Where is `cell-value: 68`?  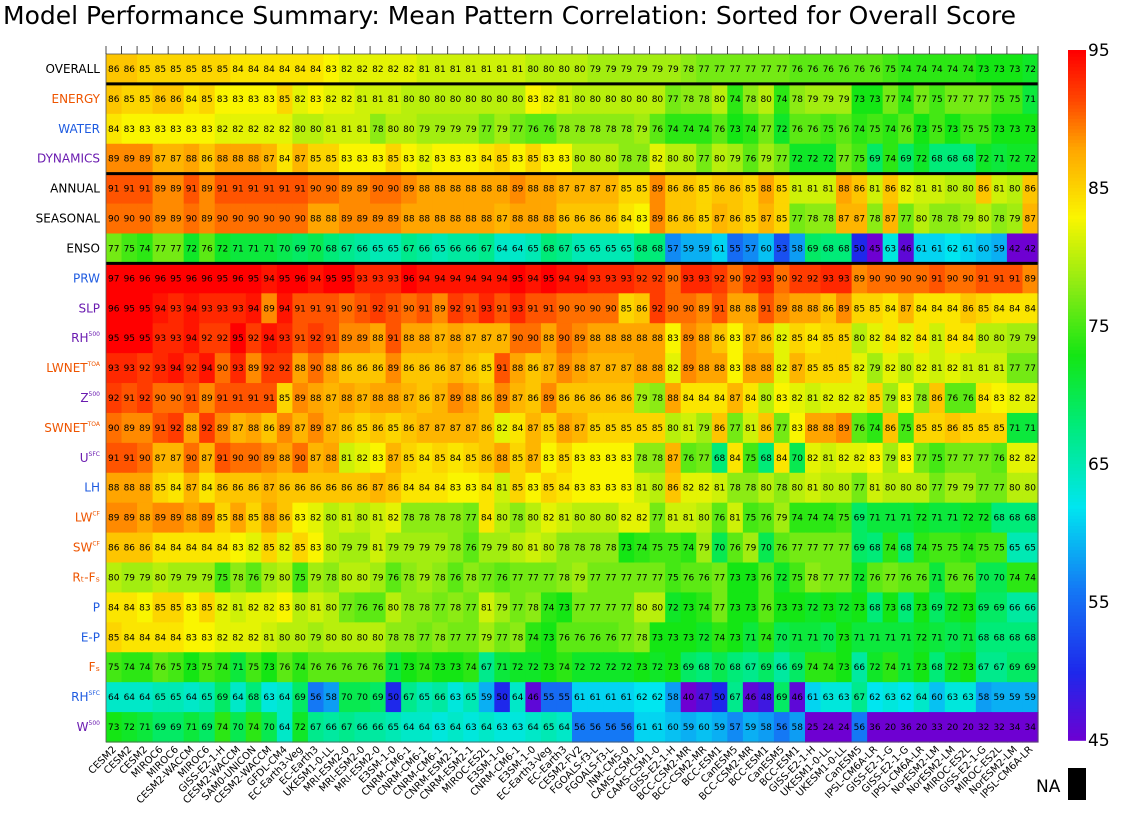
cell-value: 68 is located at coordinates (1015, 519).